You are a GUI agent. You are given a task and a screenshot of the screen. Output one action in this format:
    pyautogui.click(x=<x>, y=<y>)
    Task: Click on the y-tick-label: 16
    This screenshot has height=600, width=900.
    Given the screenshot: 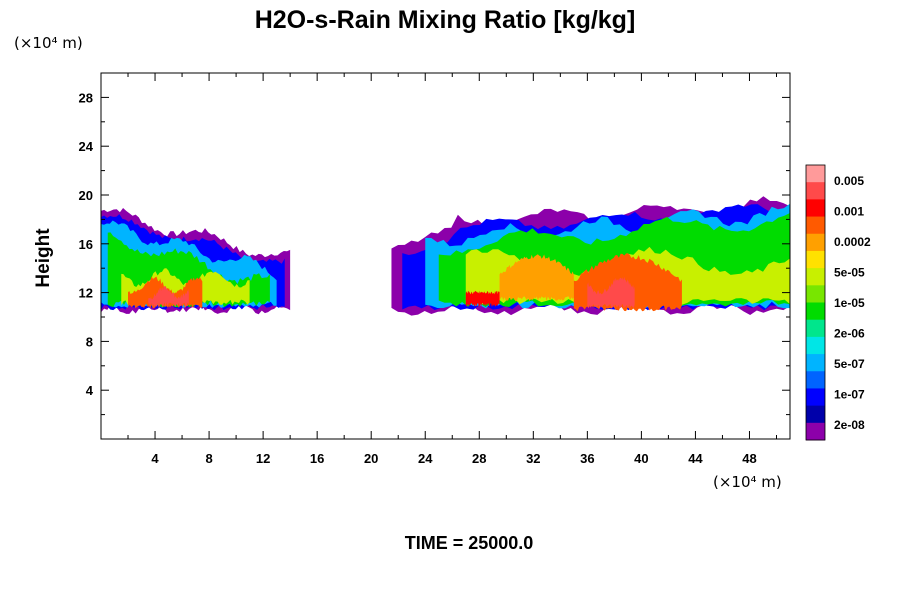 What is the action you would take?
    pyautogui.click(x=86, y=244)
    